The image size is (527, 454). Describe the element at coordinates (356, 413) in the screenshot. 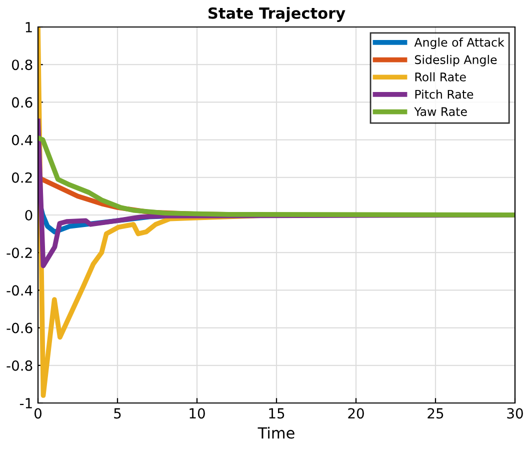

I see `x-tick-label: 20` at that location.